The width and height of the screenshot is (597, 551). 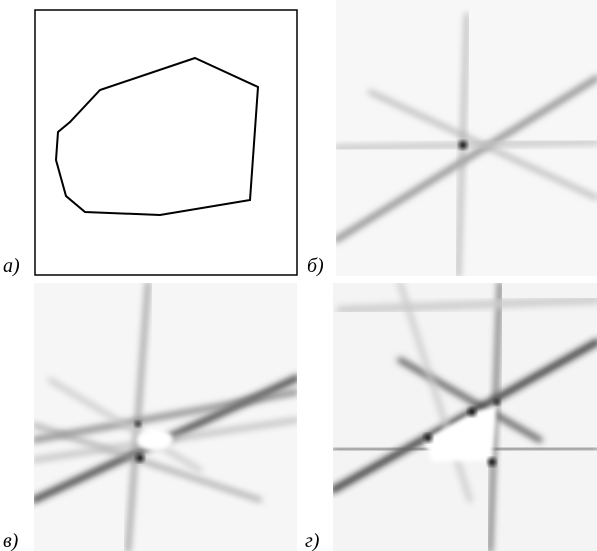 What do you see at coordinates (312, 540) in the screenshot?
I see `panel-label: г)` at bounding box center [312, 540].